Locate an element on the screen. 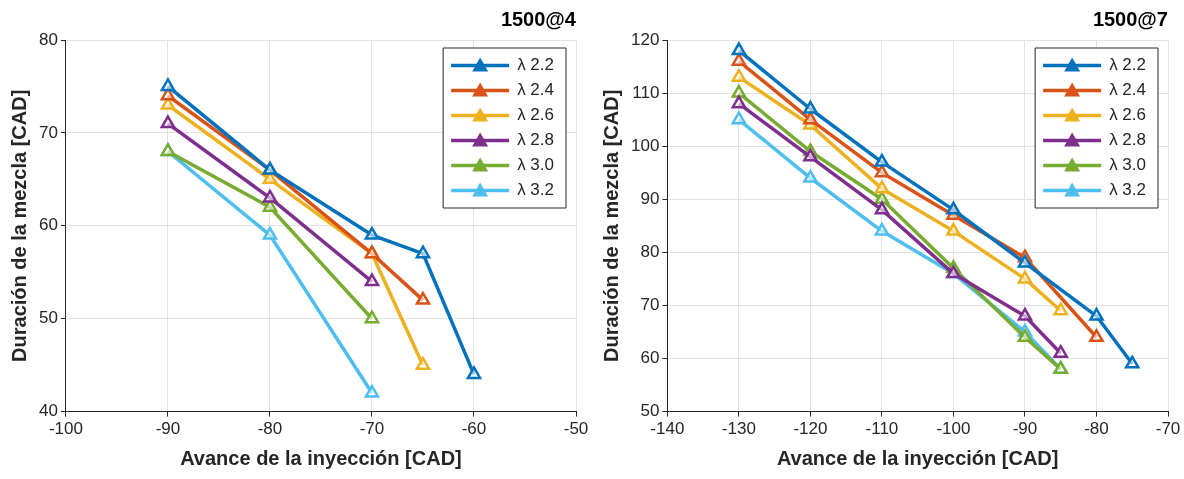 This screenshot has width=1184, height=479. y-tick-label: 90 is located at coordinates (650, 198).